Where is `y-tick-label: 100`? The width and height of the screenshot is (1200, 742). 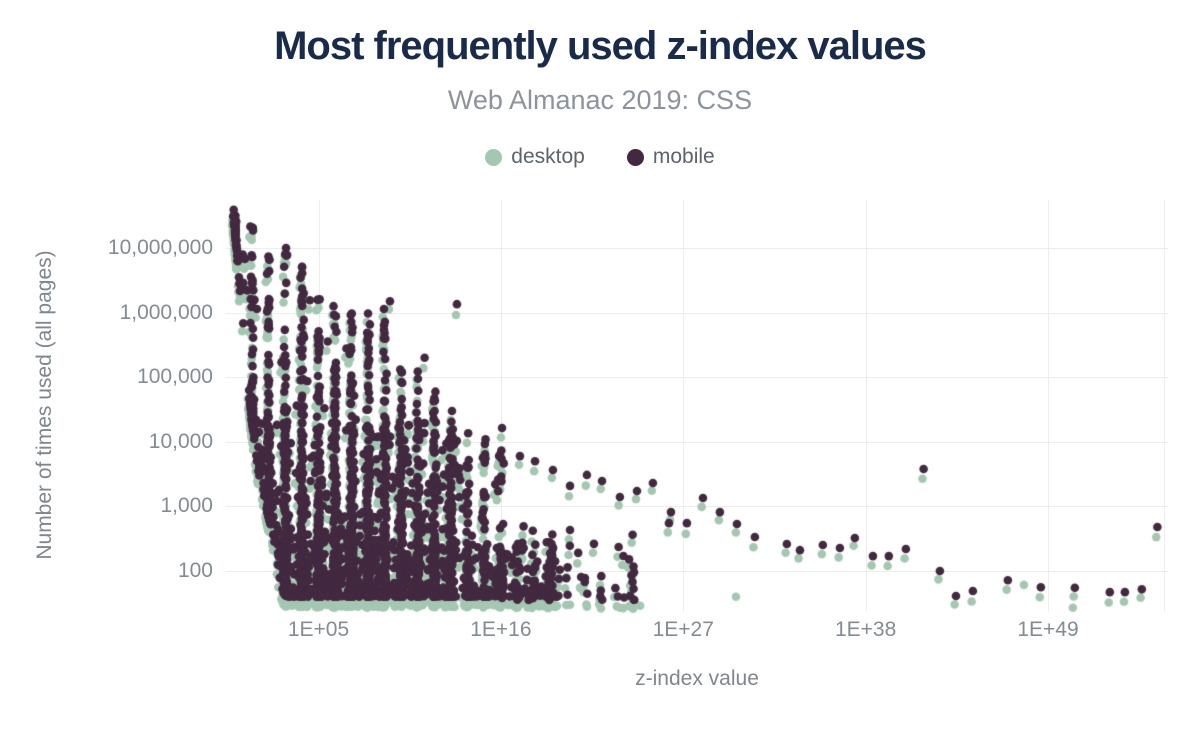 y-tick-label: 100 is located at coordinates (195, 570).